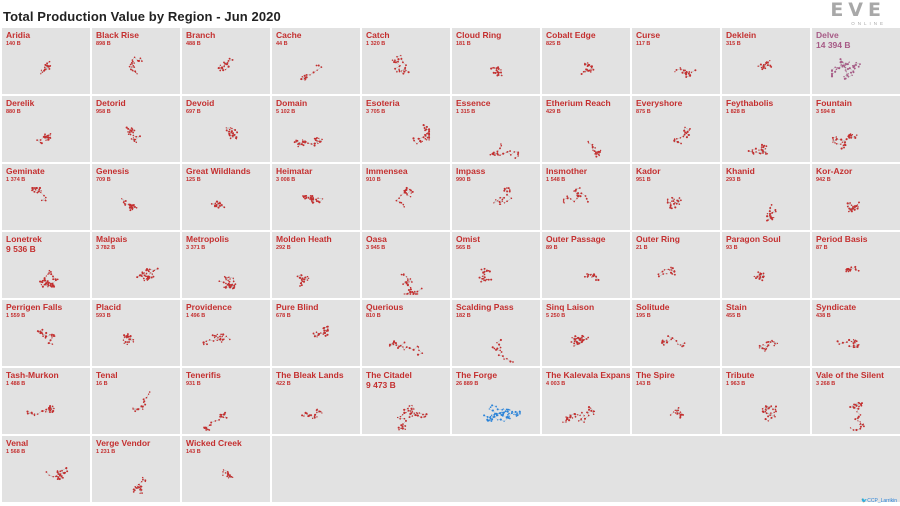 Image resolution: width=900 pixels, height=506 pixels. Describe the element at coordinates (218, 204) in the screenshot. I see `region-map-great-wildlands` at that location.